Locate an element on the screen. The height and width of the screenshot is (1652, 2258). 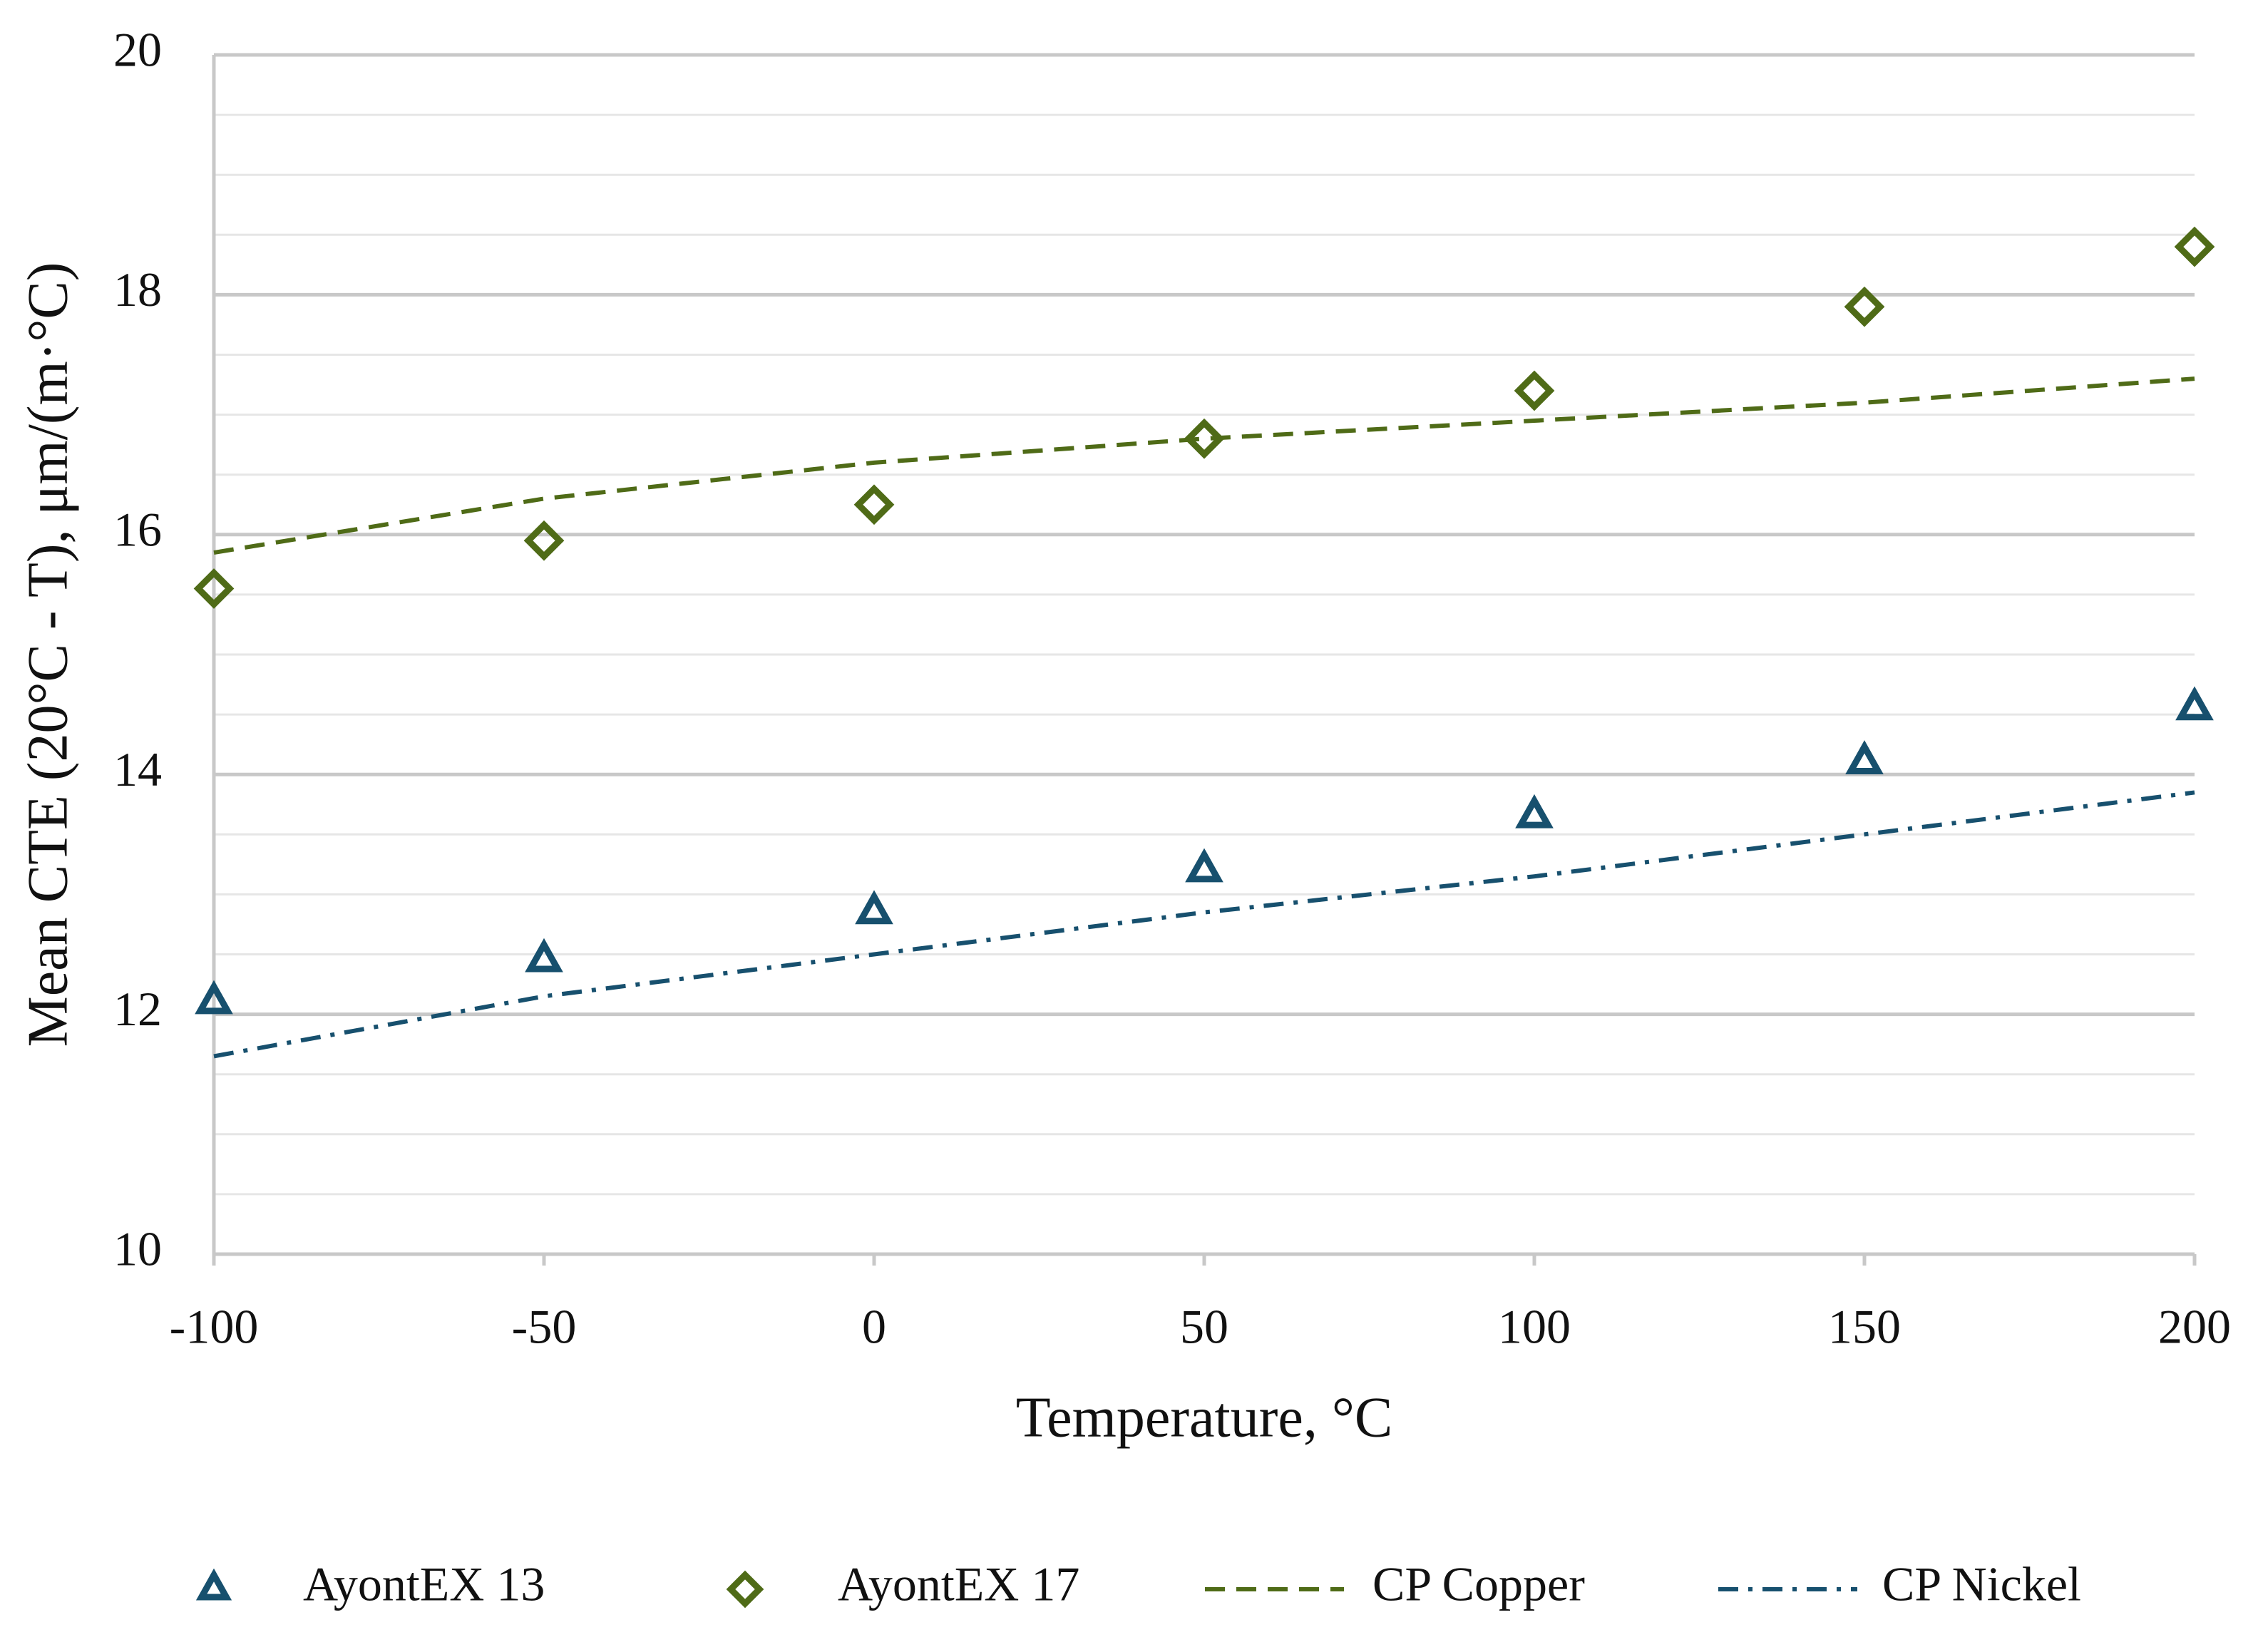
x-tick-label: 50 is located at coordinates (1204, 1327).